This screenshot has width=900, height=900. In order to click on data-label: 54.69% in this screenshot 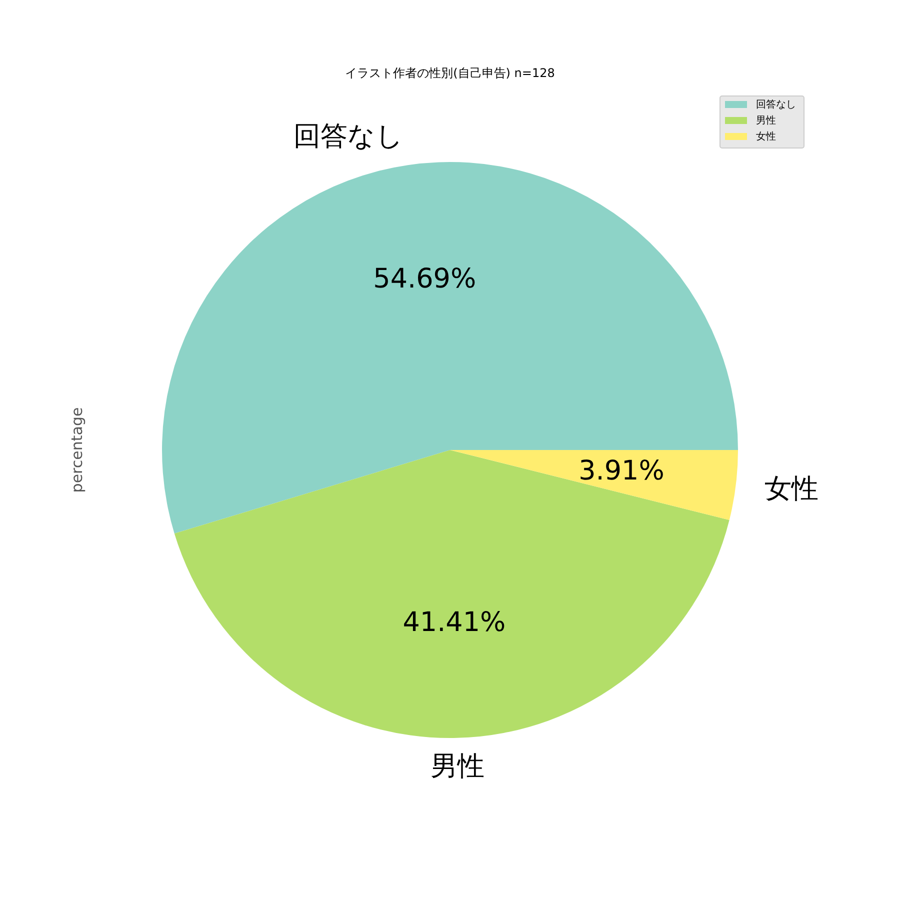, I will do `click(424, 279)`.